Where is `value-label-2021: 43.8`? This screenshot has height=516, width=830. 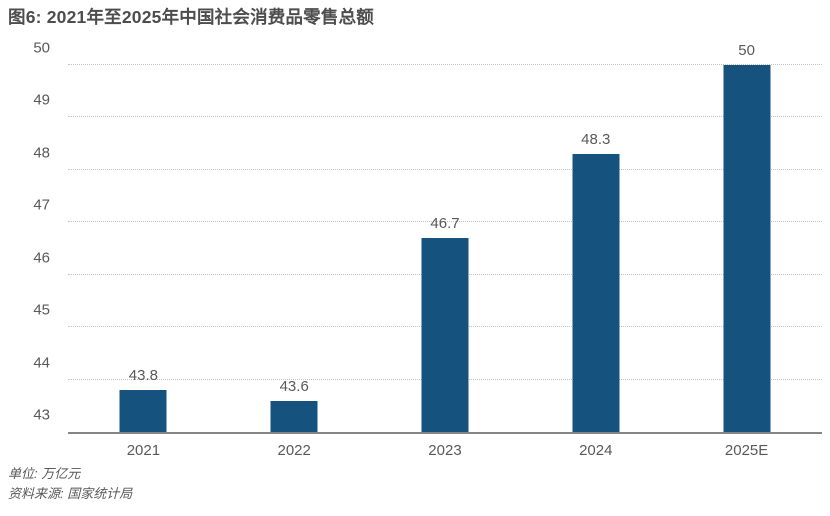
value-label-2021: 43.8 is located at coordinates (143, 376).